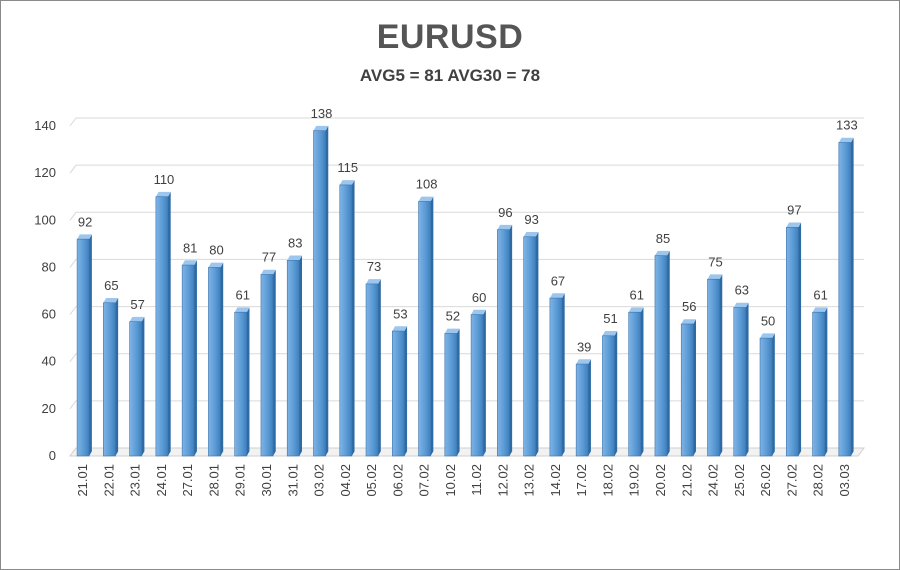 This screenshot has width=900, height=570. I want to click on data-label: 60, so click(479, 297).